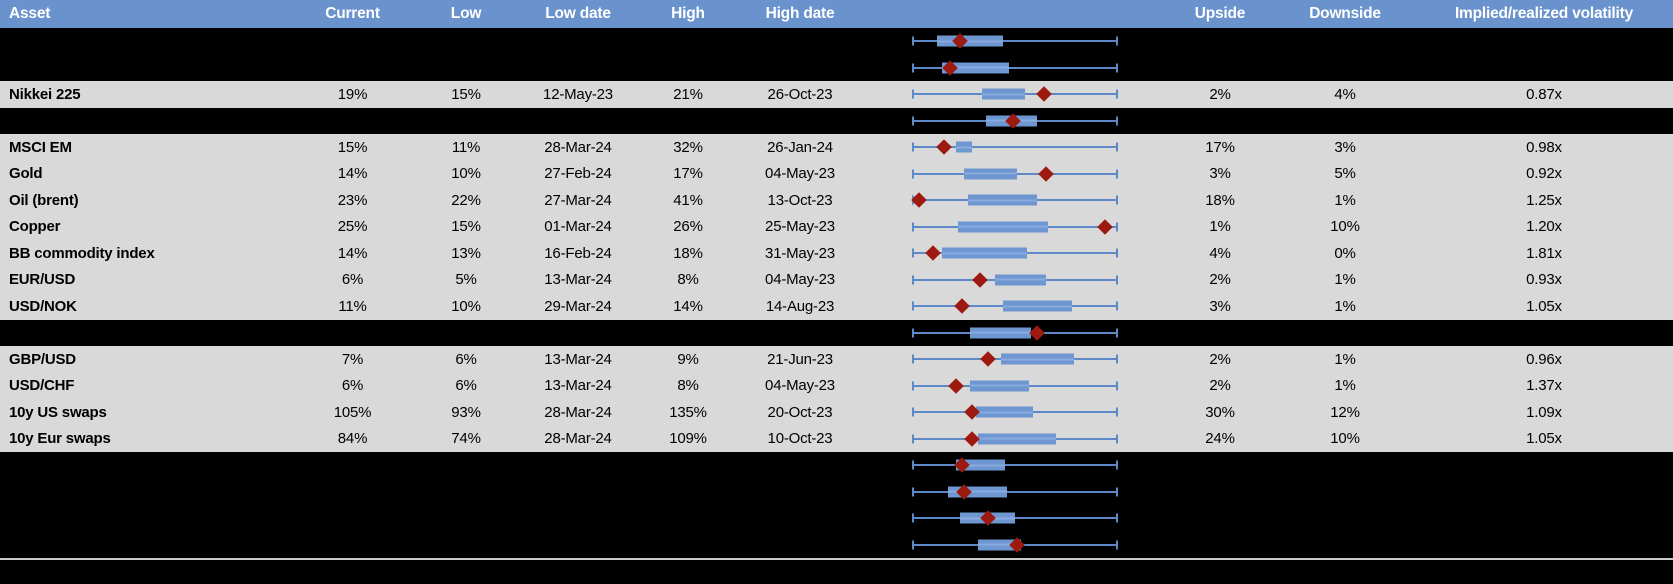  Describe the element at coordinates (578, 280) in the screenshot. I see `low-date-cell: 13-Mar-24` at that location.